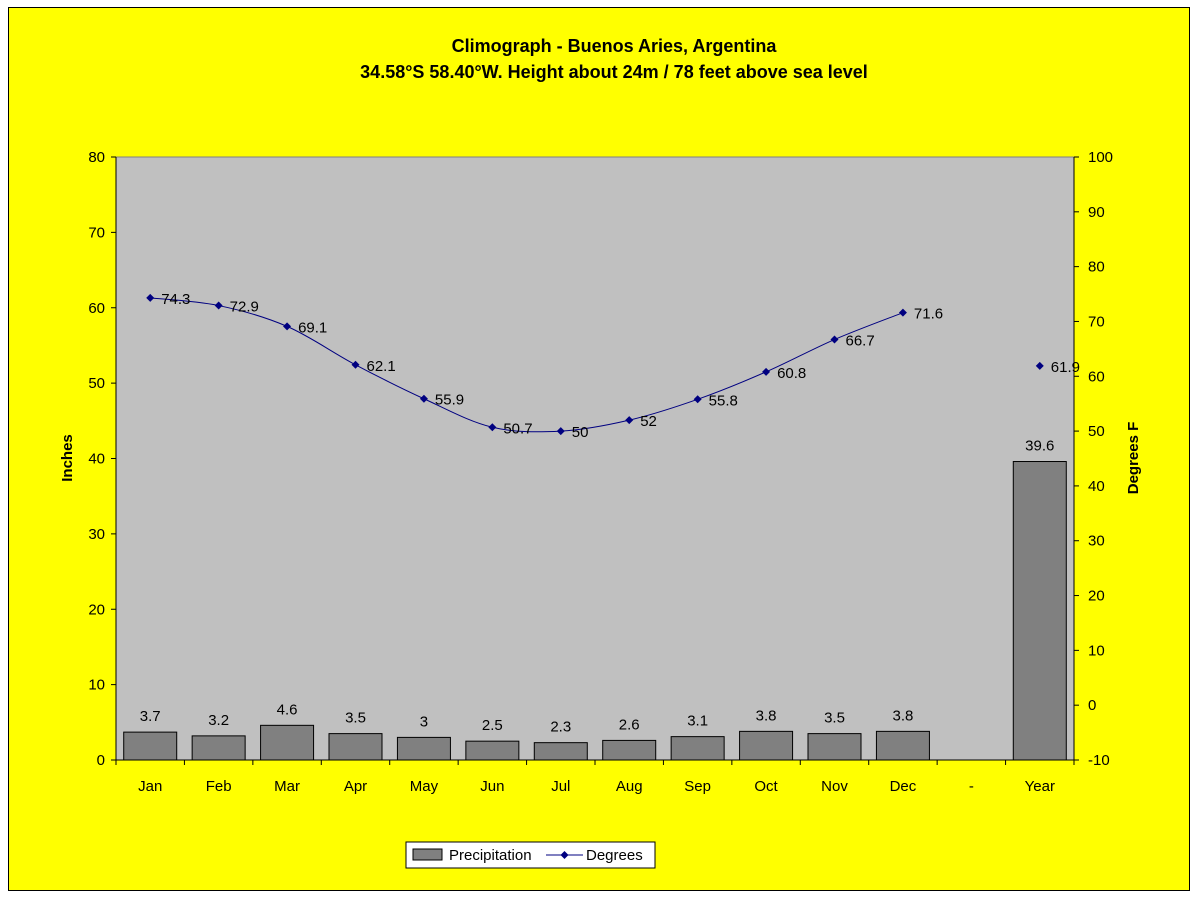 The image size is (1198, 900). I want to click on legend-precipitation-swatch, so click(427, 854).